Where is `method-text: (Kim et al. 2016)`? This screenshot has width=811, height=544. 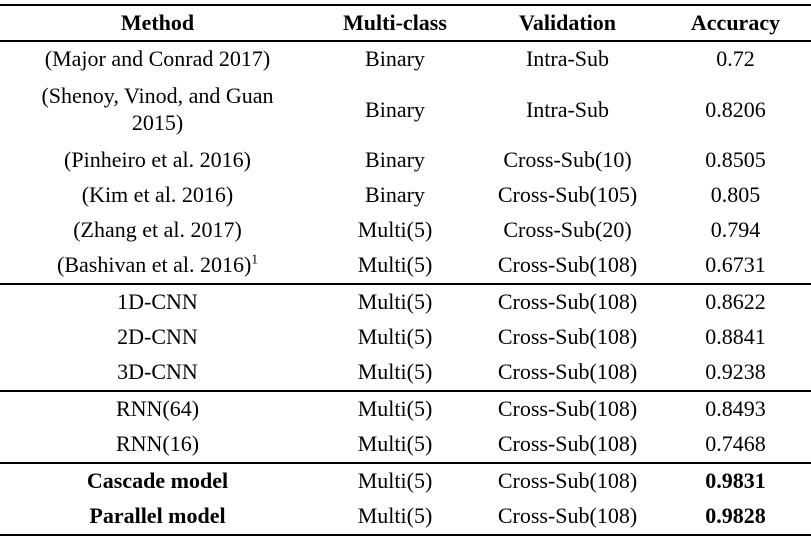
method-text: (Kim et al. 2016) is located at coordinates (157, 195).